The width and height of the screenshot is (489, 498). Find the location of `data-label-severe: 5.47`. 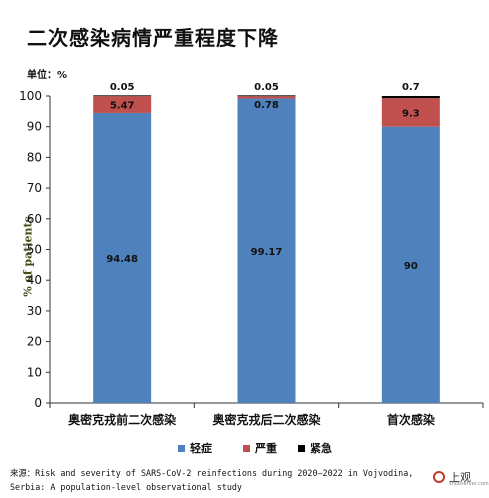

data-label-severe: 5.47 is located at coordinates (122, 106).